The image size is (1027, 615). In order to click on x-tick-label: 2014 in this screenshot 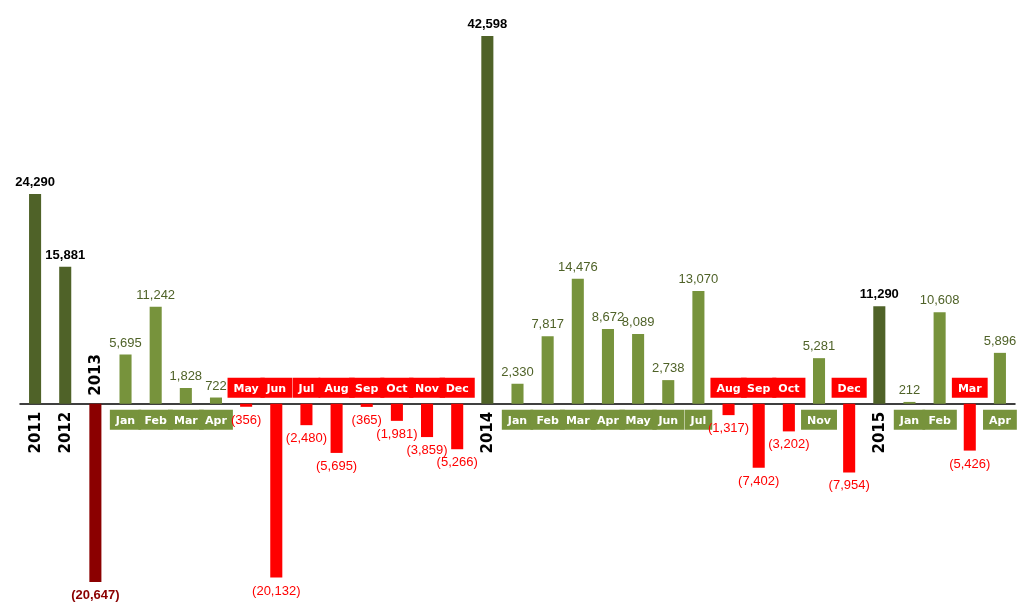, I will do `click(487, 432)`.